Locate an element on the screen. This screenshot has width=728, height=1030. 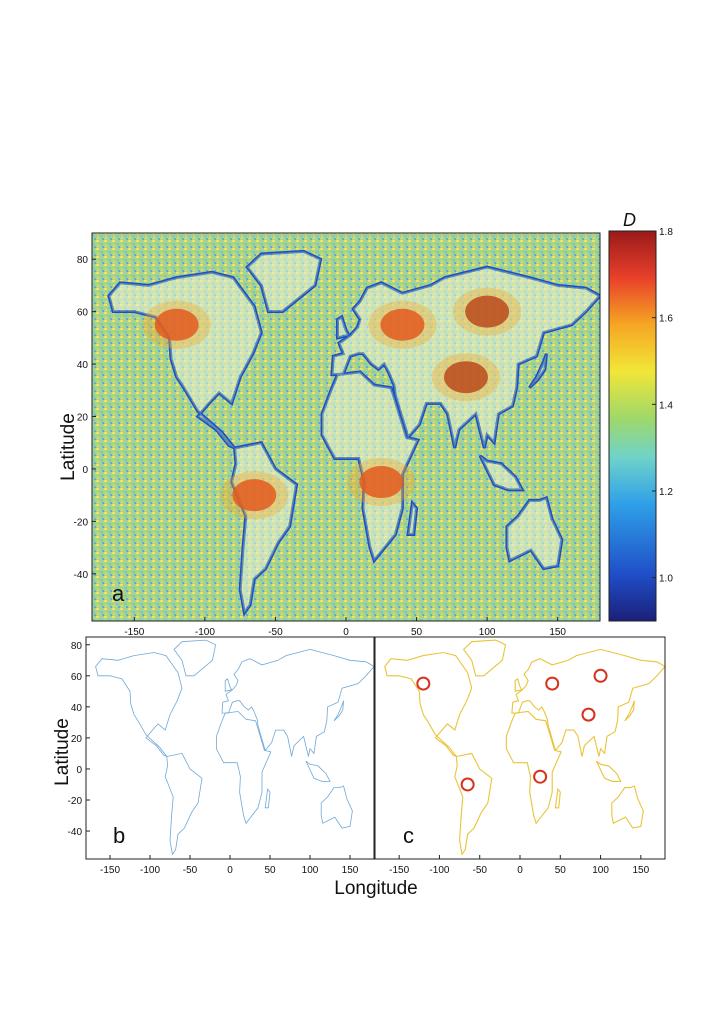
x-axis-title: Longitude is located at coordinates (375, 888).